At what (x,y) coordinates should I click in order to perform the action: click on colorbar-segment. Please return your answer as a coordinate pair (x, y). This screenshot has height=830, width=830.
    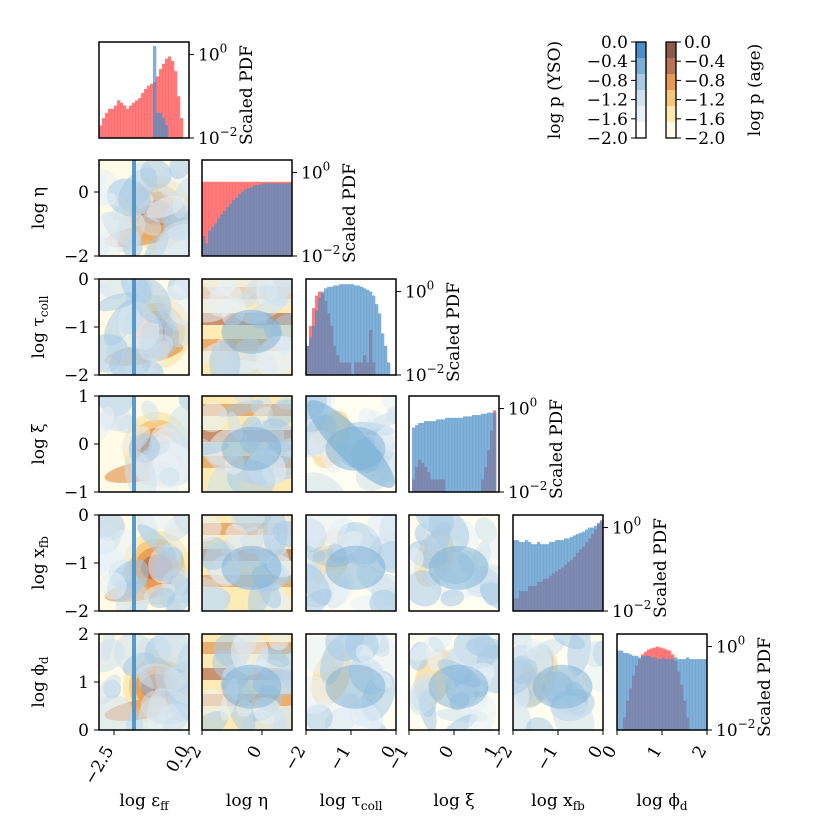
    Looking at the image, I should click on (671, 66).